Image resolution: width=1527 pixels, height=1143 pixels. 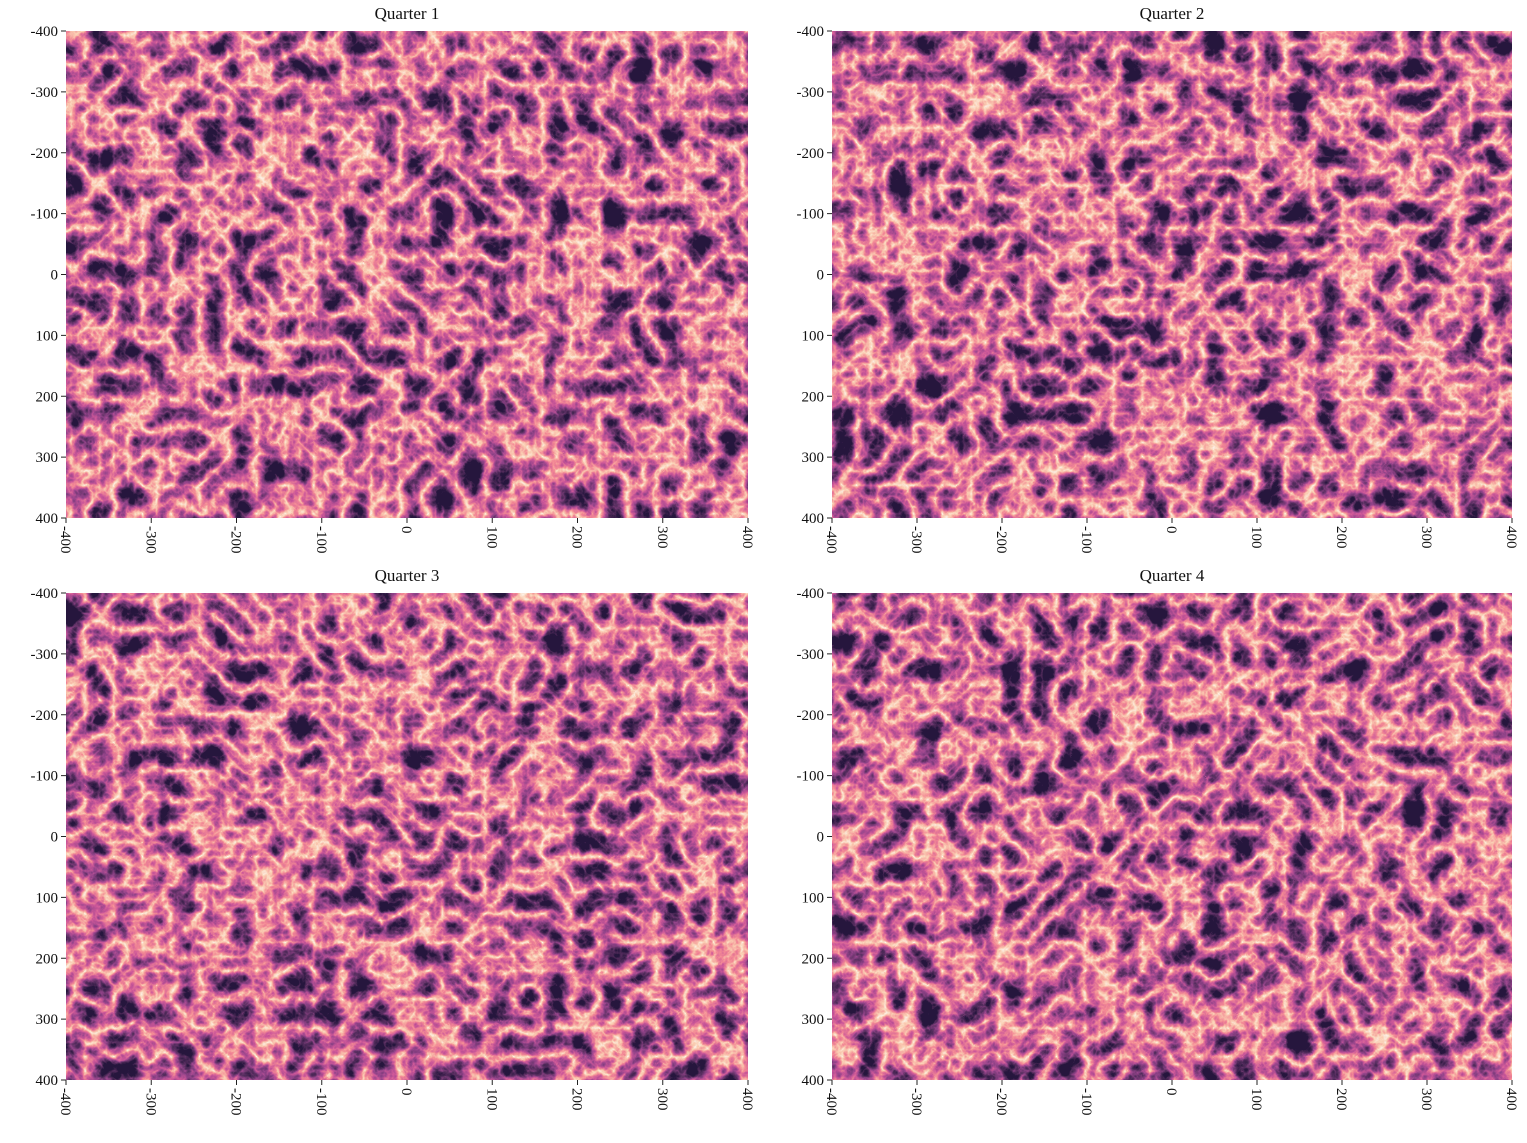 What do you see at coordinates (1172, 575) in the screenshot?
I see `panel-title: Quarter 4` at bounding box center [1172, 575].